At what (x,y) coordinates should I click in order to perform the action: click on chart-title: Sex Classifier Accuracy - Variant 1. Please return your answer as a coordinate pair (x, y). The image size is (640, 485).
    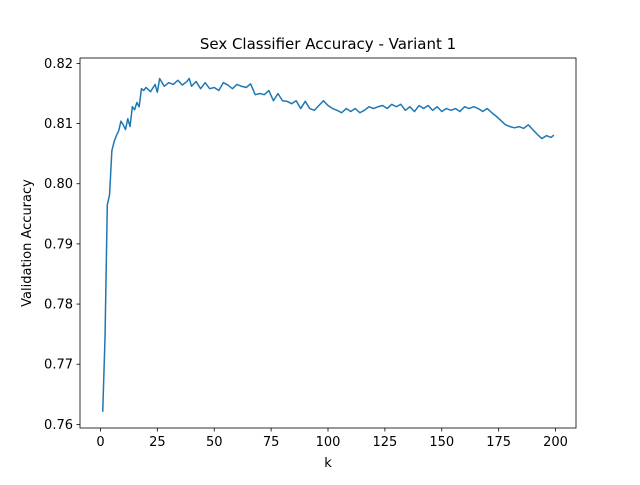
    Looking at the image, I should click on (328, 44).